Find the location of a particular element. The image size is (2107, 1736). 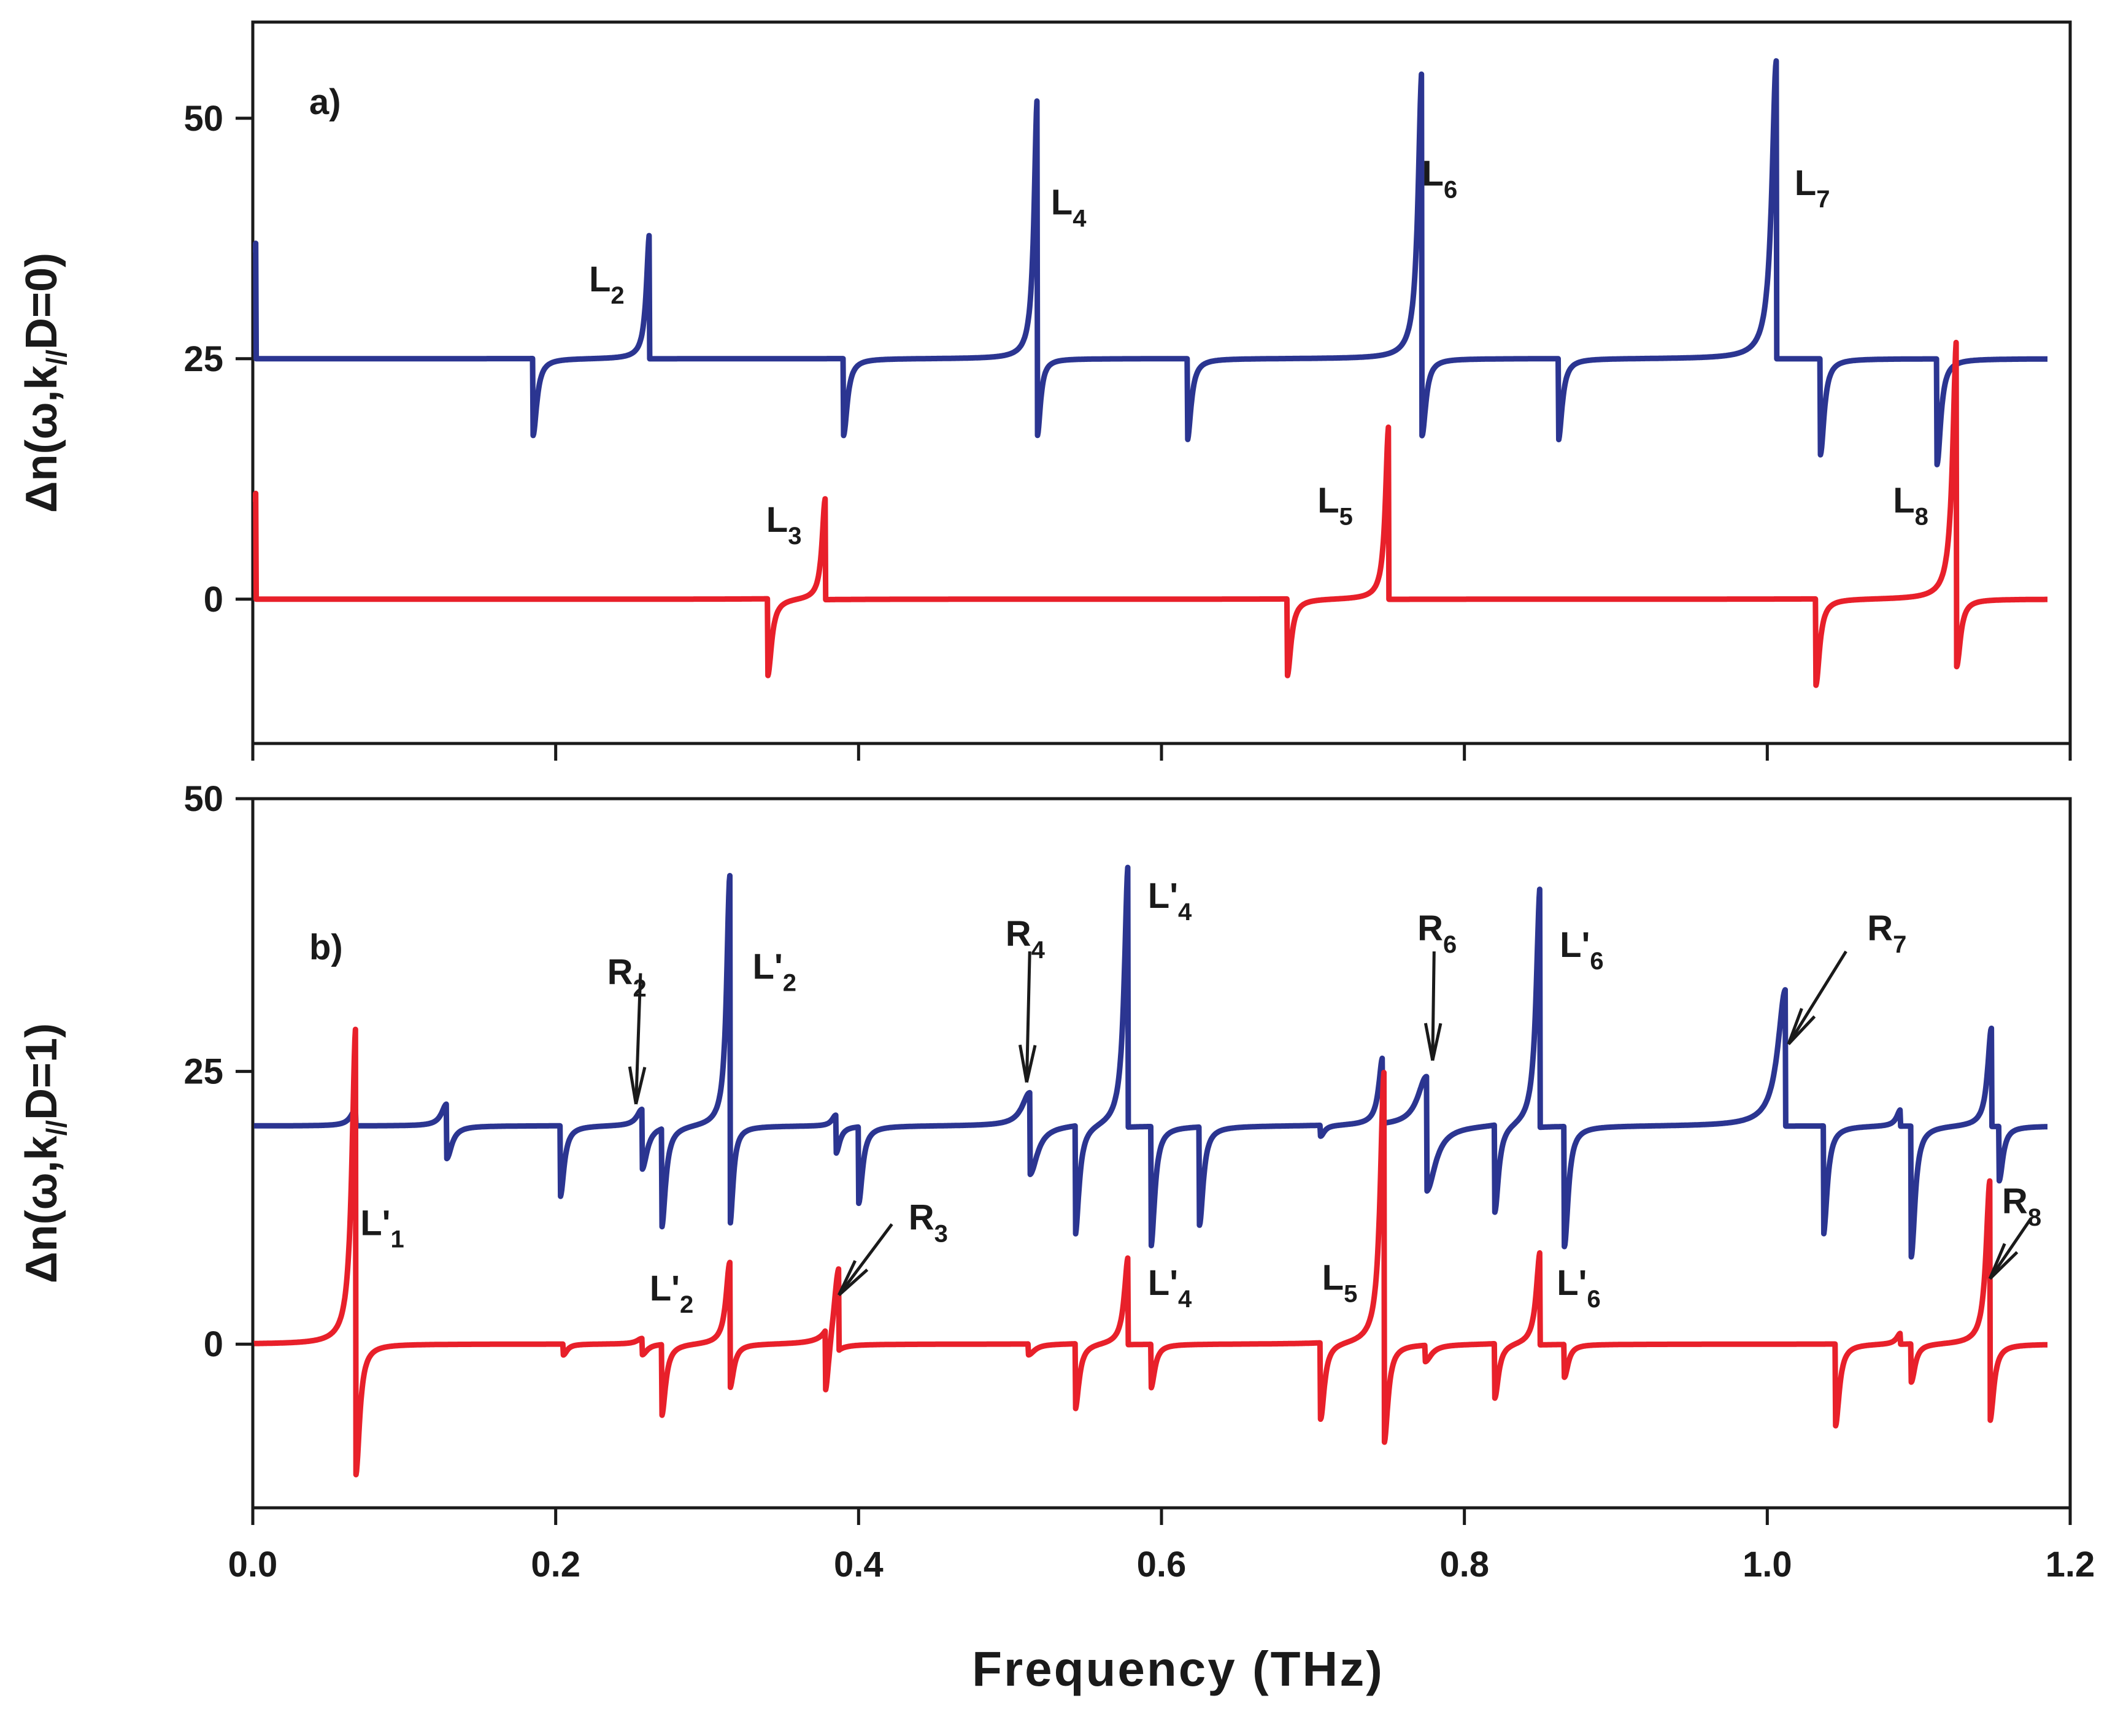

x-tick-label: 0.2 is located at coordinates (555, 1564).